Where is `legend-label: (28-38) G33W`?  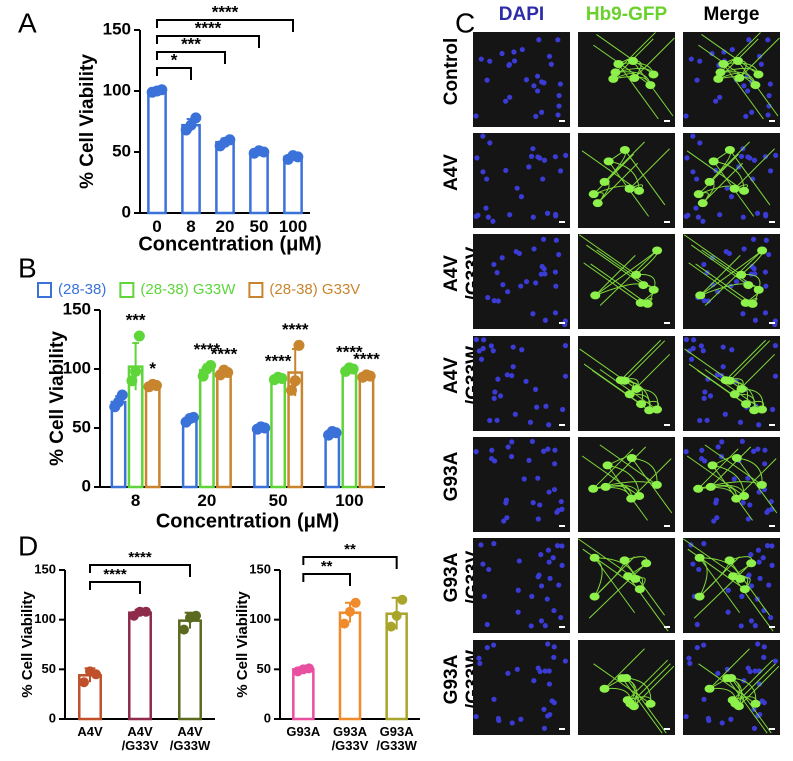 legend-label: (28-38) G33W is located at coordinates (188, 289).